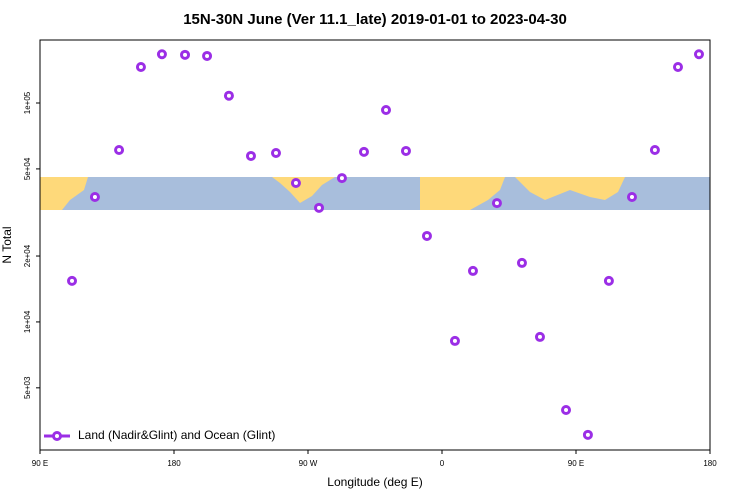 This screenshot has height=500, width=750. I want to click on y-tick-label: 5e+04, so click(27, 168).